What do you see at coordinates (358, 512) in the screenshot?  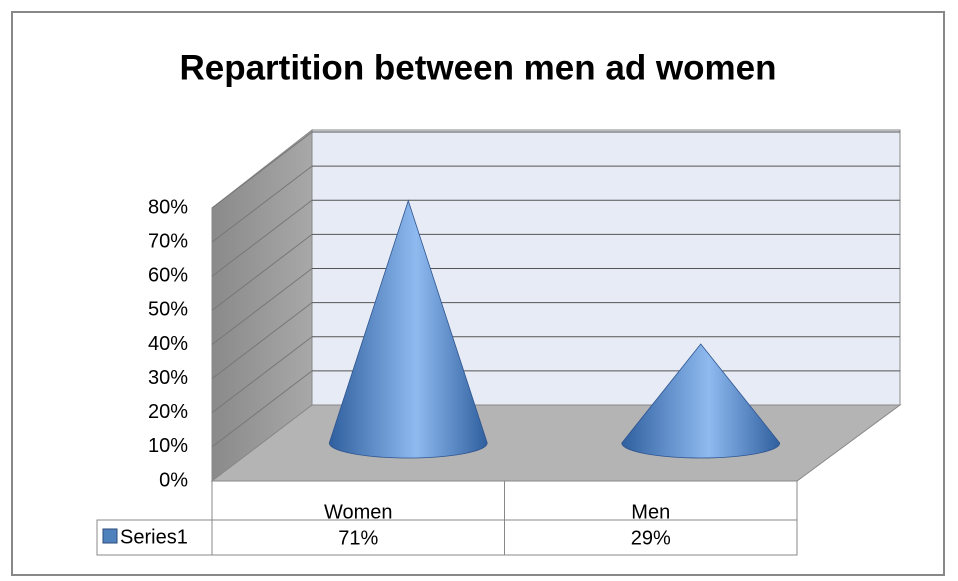 I see `x-tick-label: Women` at bounding box center [358, 512].